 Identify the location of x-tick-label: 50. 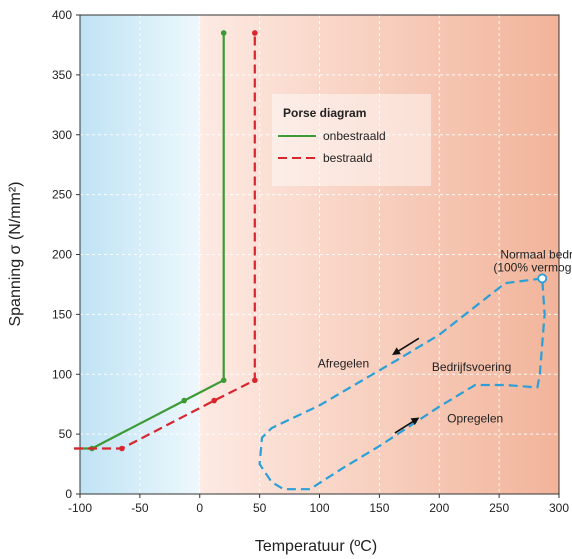
(260, 508).